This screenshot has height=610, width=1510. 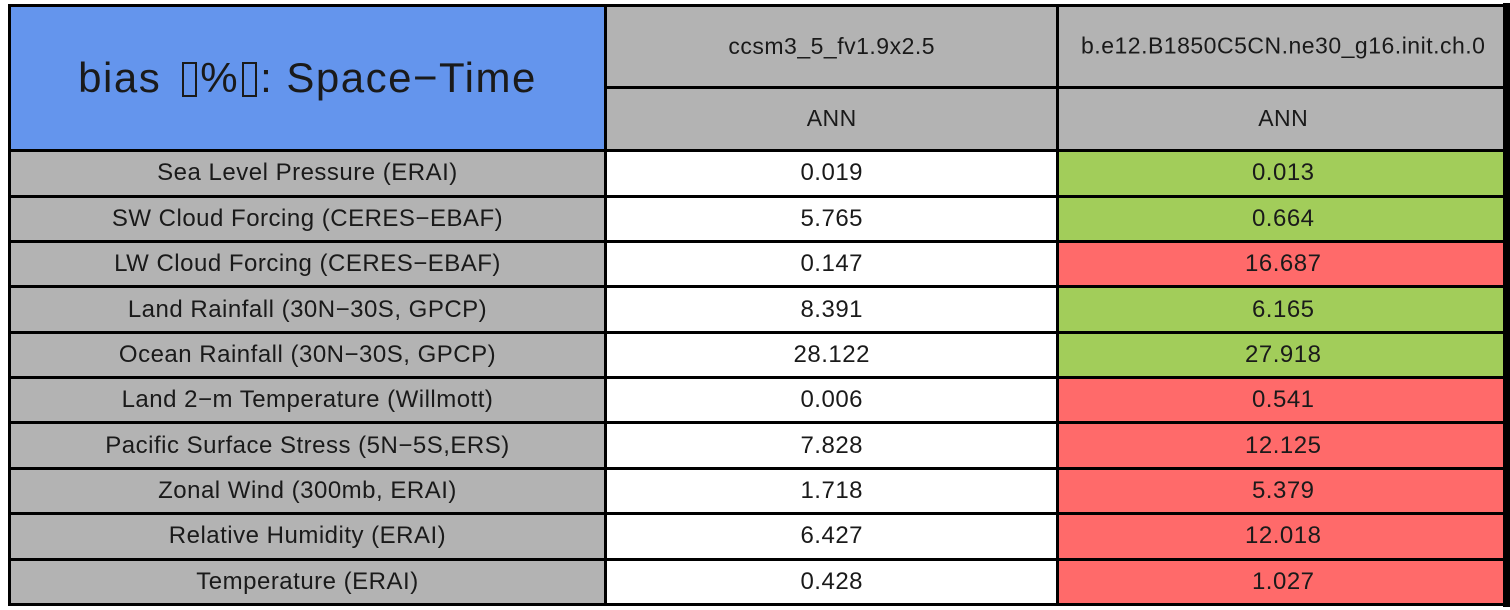 I want to click on value-text: 0.019, so click(x=832, y=173).